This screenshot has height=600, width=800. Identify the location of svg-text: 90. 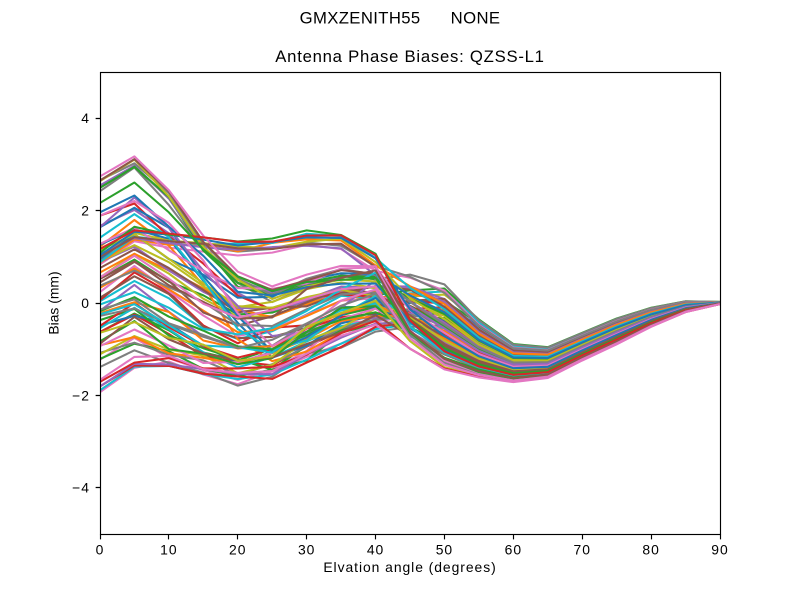
(719, 550).